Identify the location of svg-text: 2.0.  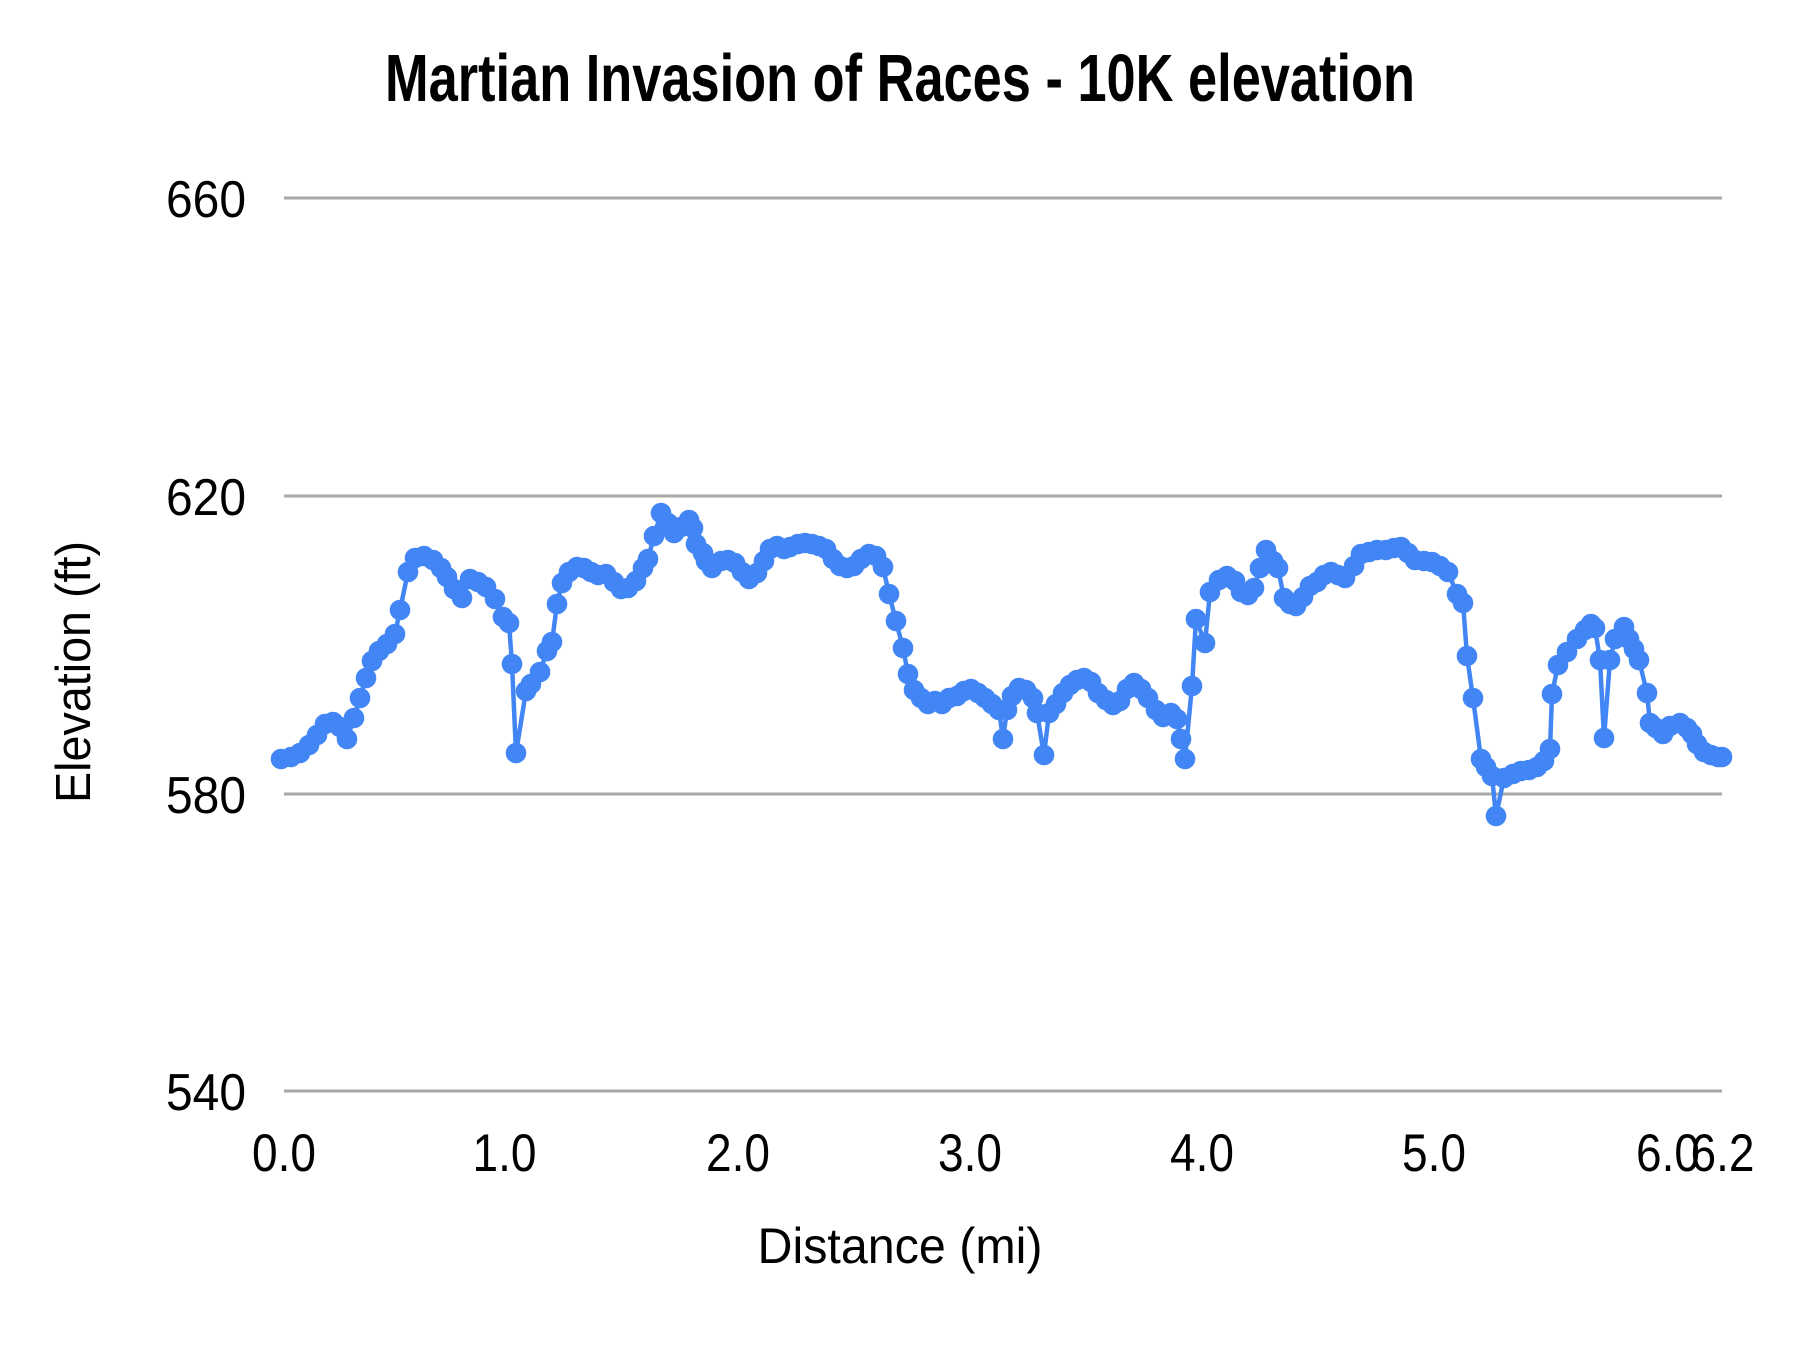
(738, 1153).